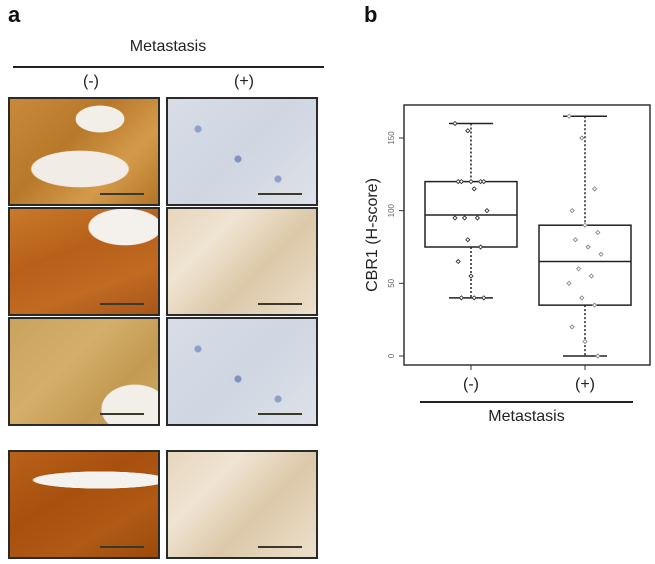 The width and height of the screenshot is (655, 564). Describe the element at coordinates (391, 282) in the screenshot. I see `y-tick-label: 50` at that location.